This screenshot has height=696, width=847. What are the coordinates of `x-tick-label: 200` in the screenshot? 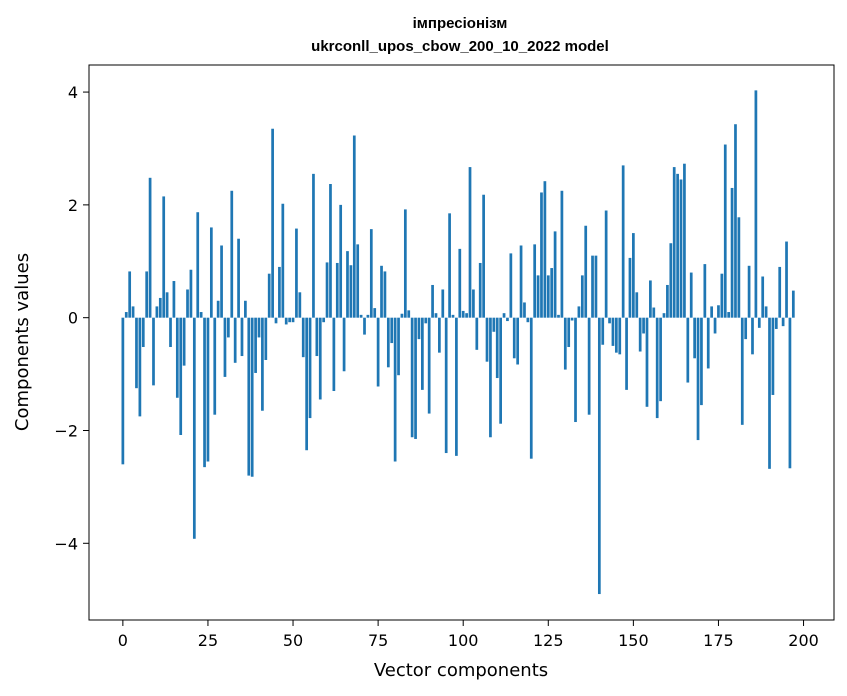 It's located at (803, 640).